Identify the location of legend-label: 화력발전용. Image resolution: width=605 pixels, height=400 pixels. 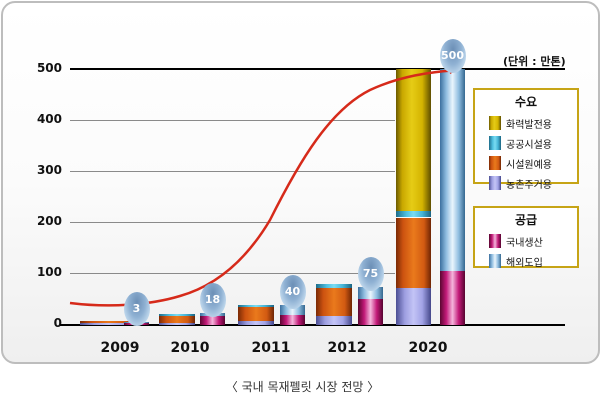
(529, 125).